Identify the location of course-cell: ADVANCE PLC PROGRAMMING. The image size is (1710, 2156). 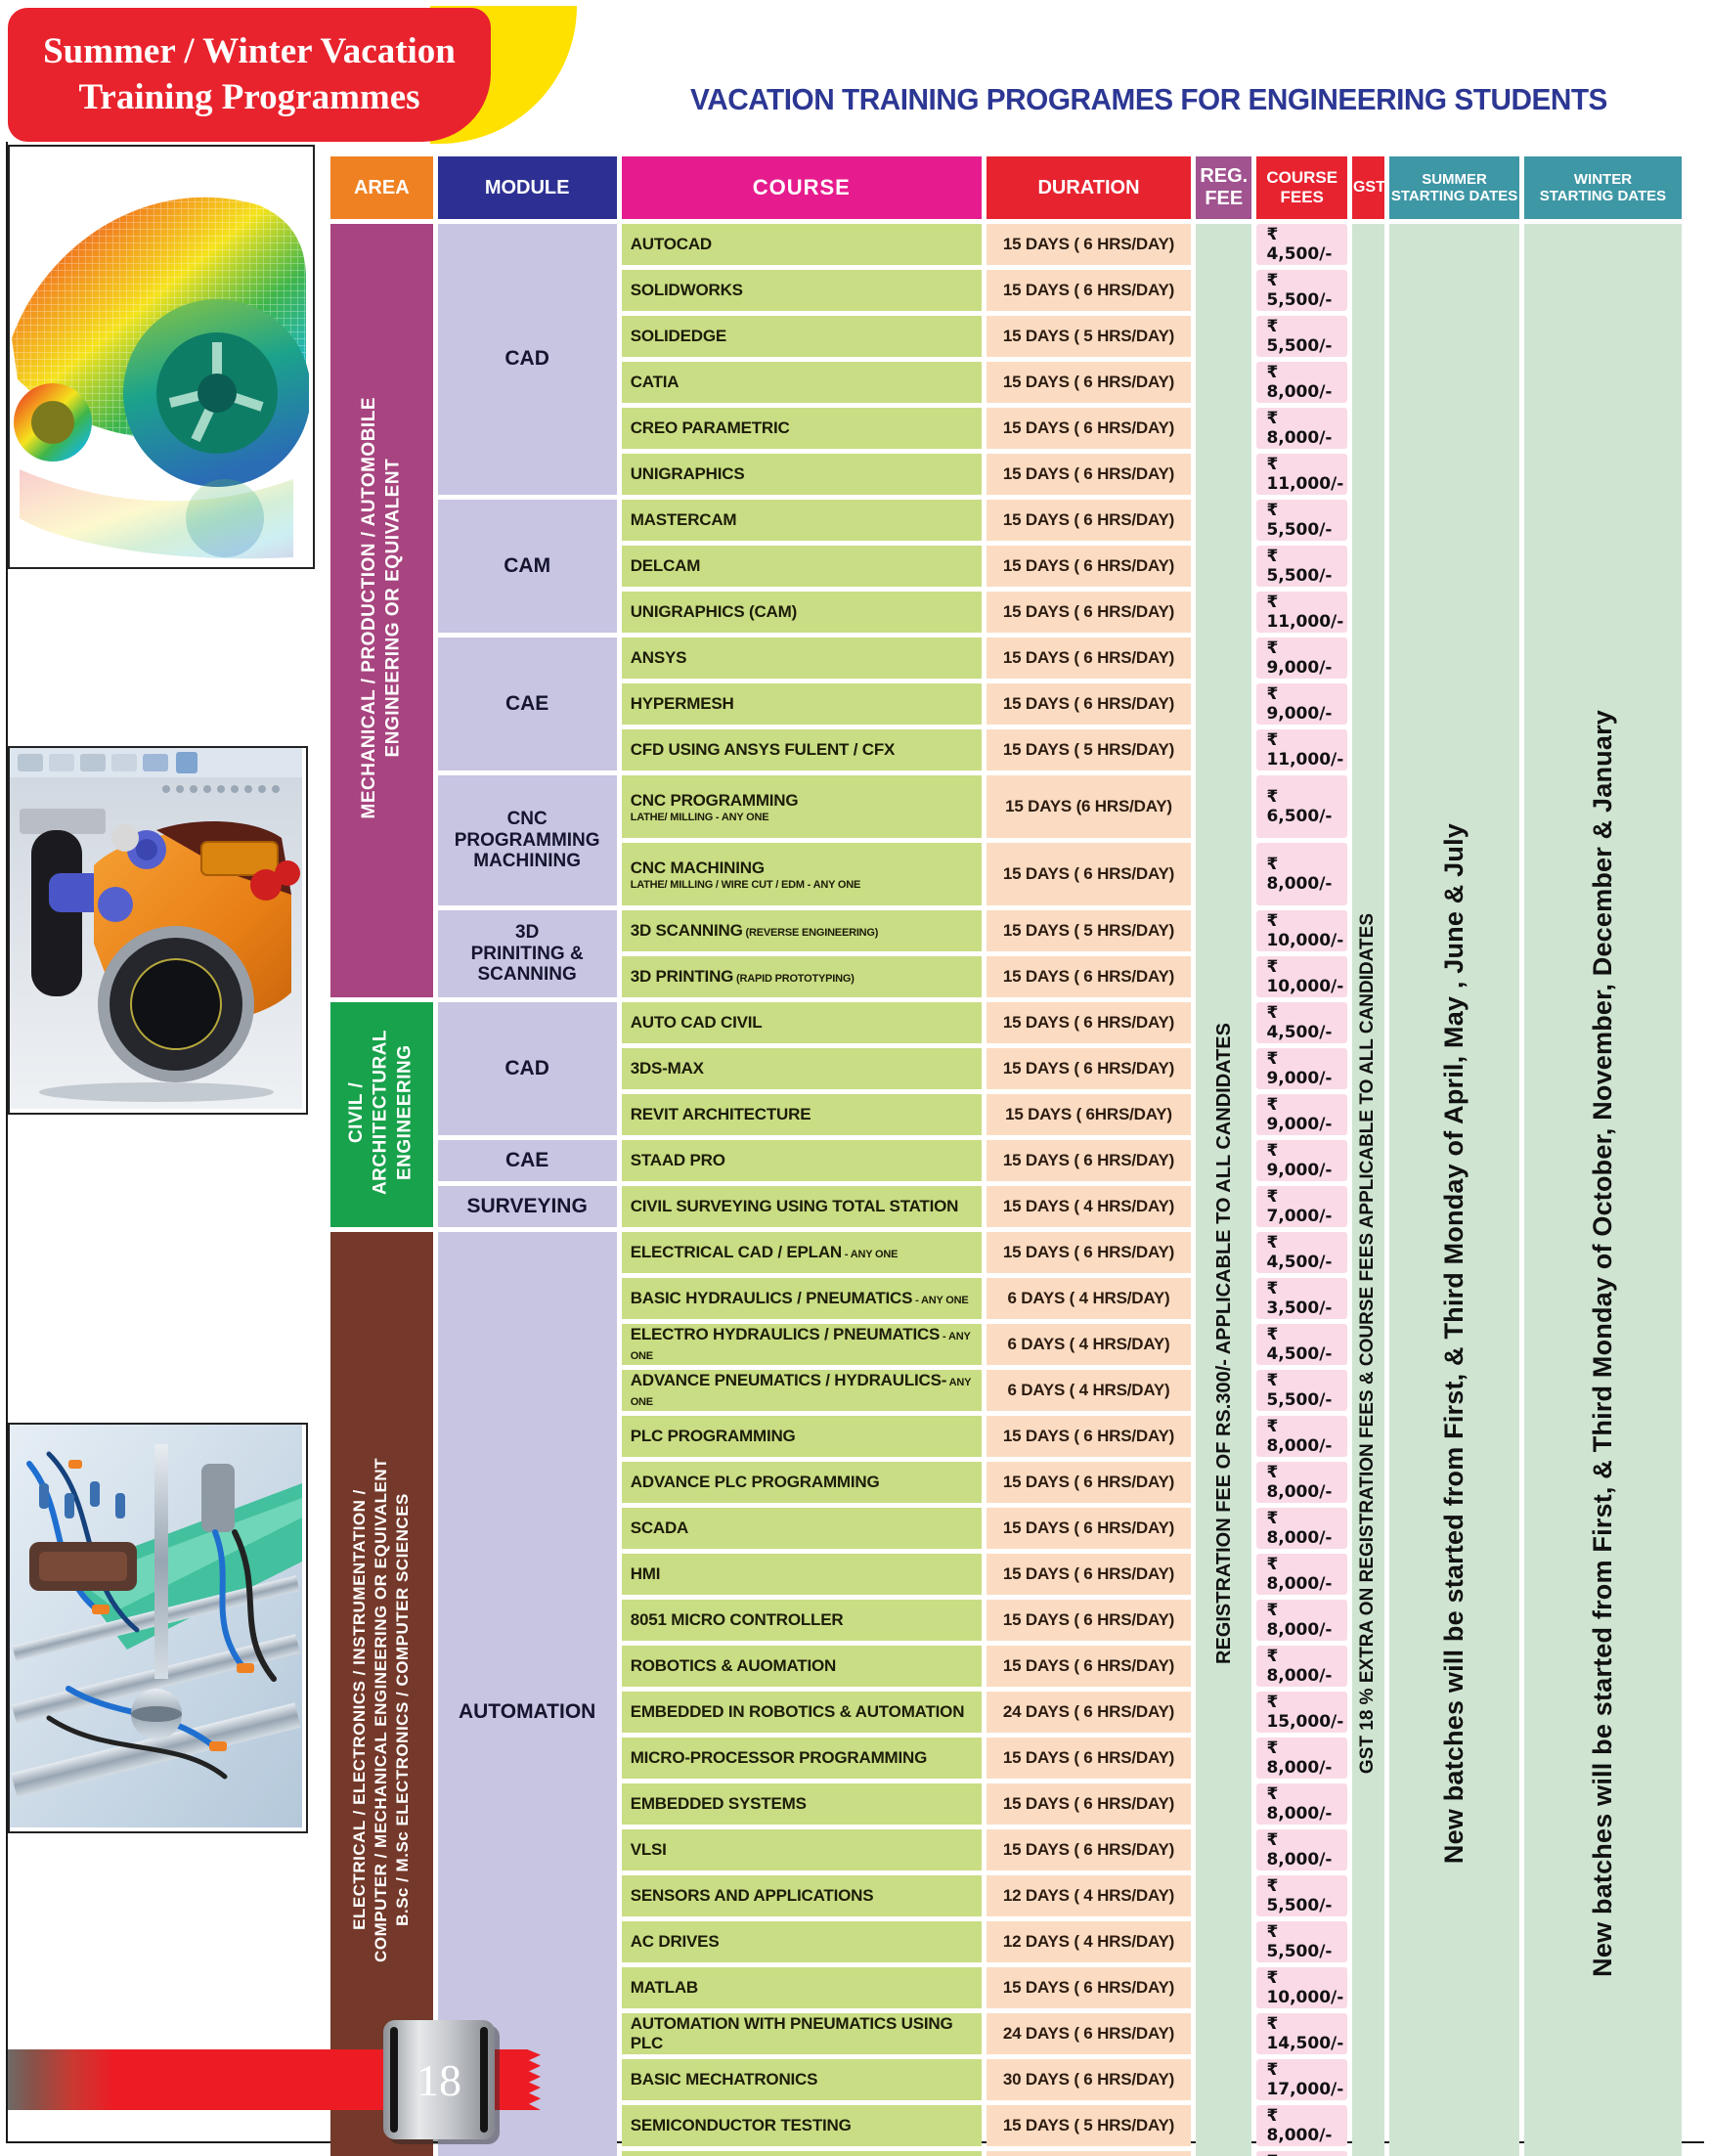
(802, 1482).